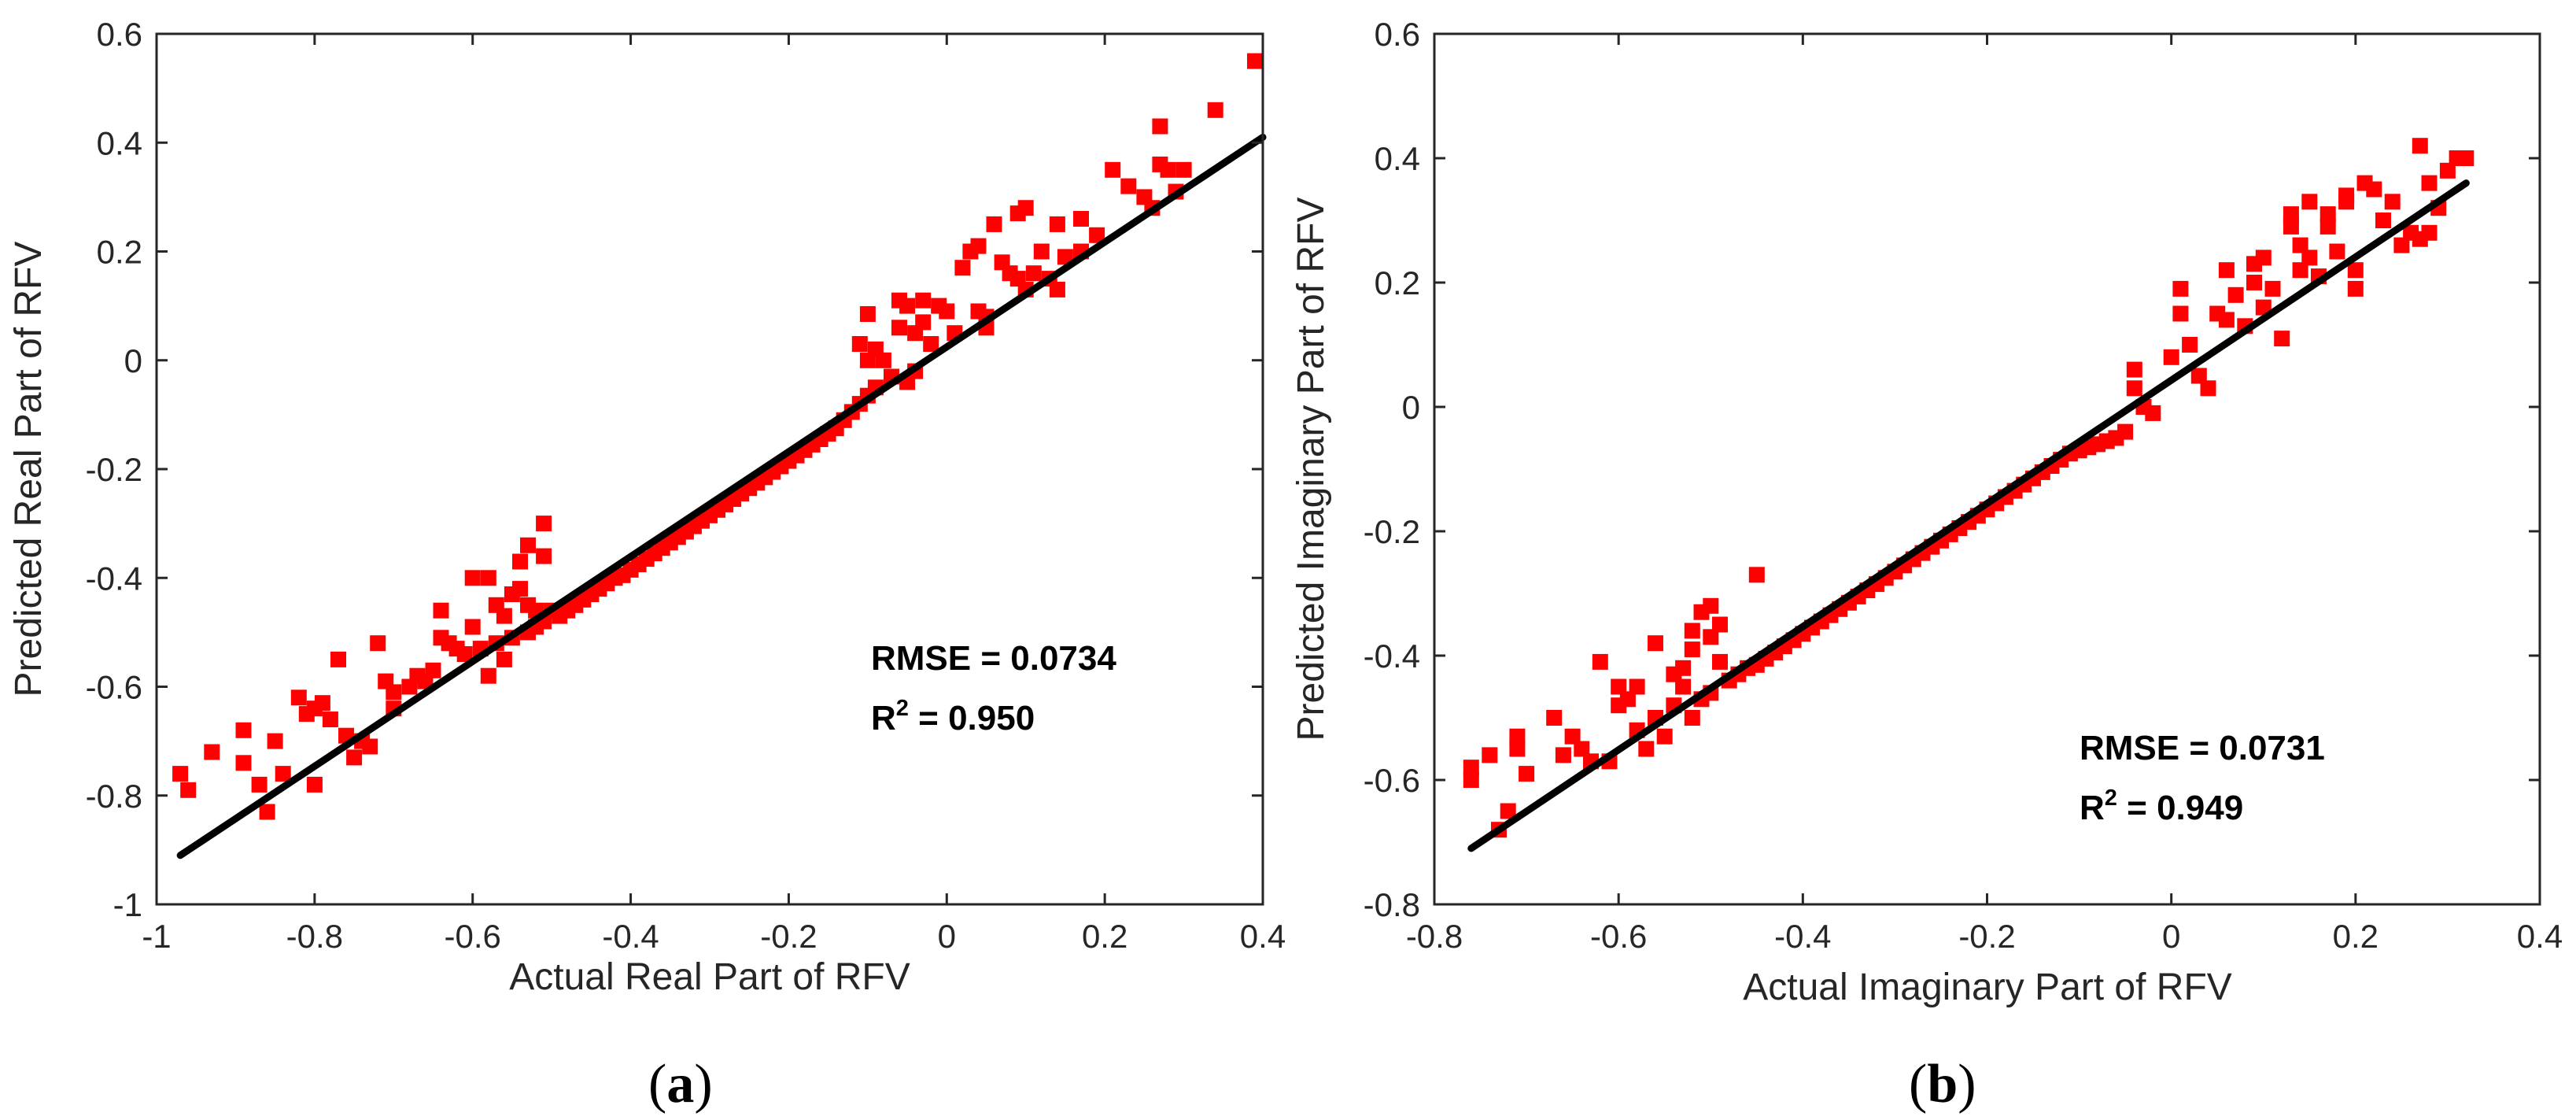 The image size is (2576, 1120). What do you see at coordinates (315, 936) in the screenshot?
I see `x-tick-label: -0.8` at bounding box center [315, 936].